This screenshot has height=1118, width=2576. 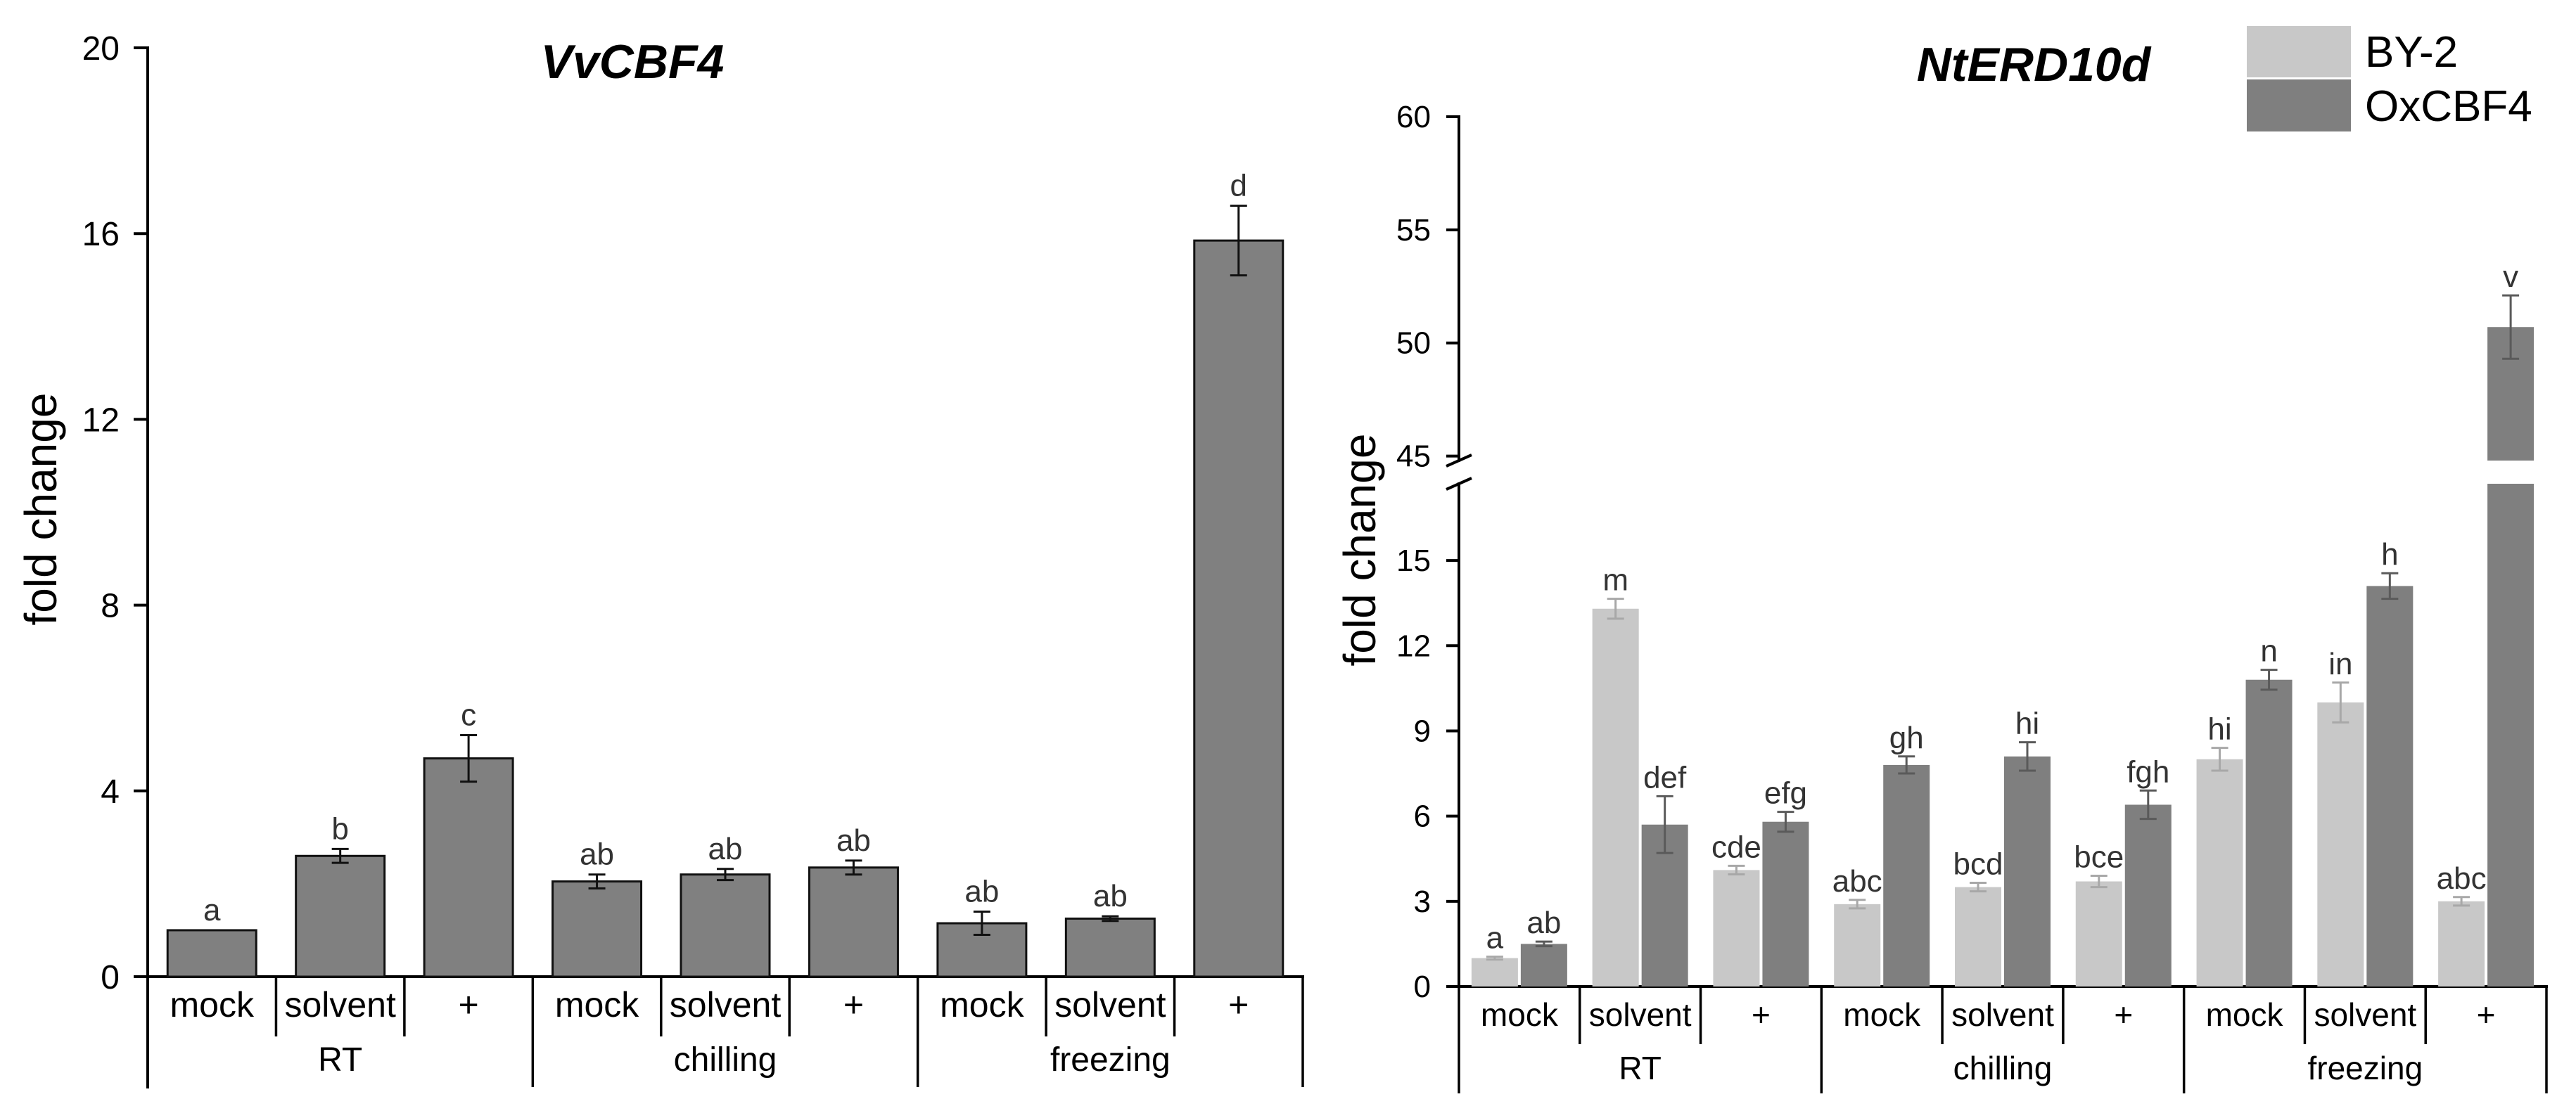 I want to click on significance-letter: fgh, so click(x=2148, y=771).